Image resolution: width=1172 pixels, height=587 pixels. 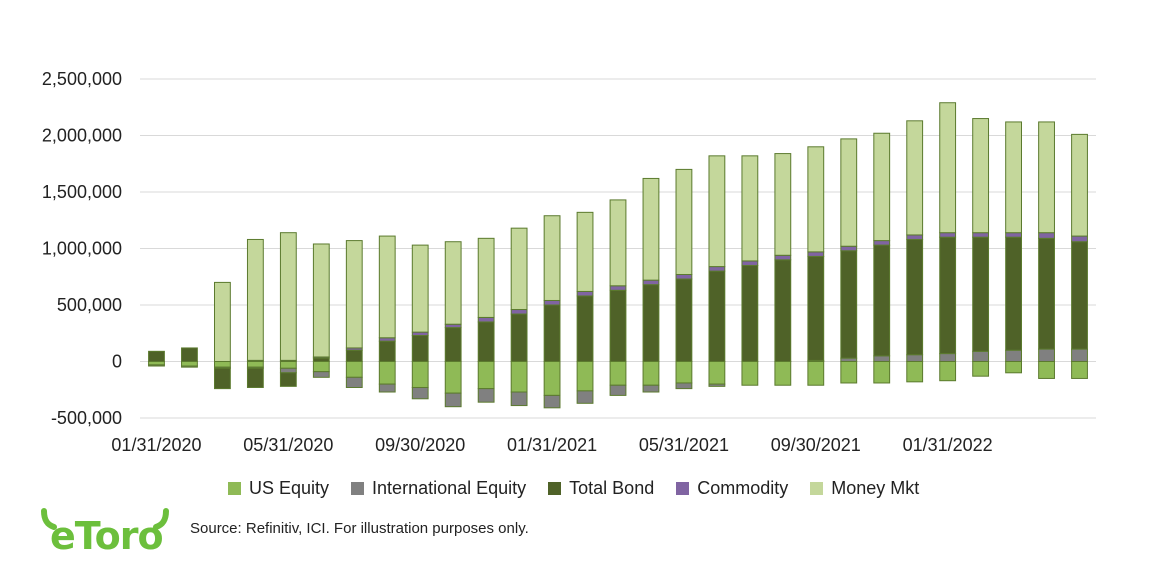 I want to click on x-tick-label: 01/31/2020, so click(x=156, y=445).